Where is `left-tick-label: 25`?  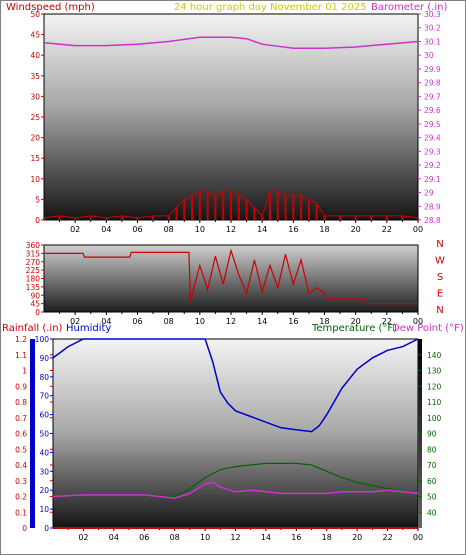 left-tick-label: 25 is located at coordinates (35, 117).